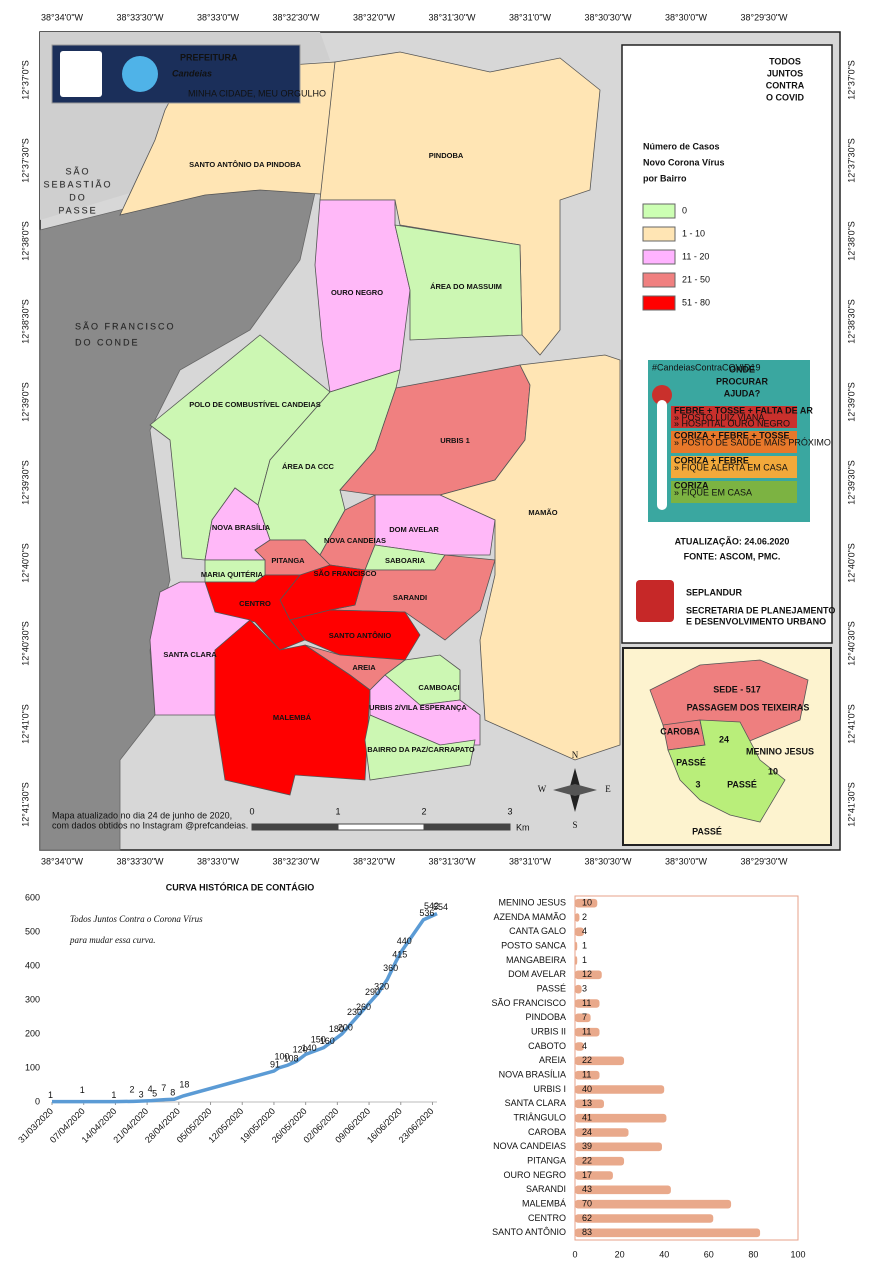 The height and width of the screenshot is (1280, 870). I want to click on longitude-label: 38°31'0"W, so click(530, 861).